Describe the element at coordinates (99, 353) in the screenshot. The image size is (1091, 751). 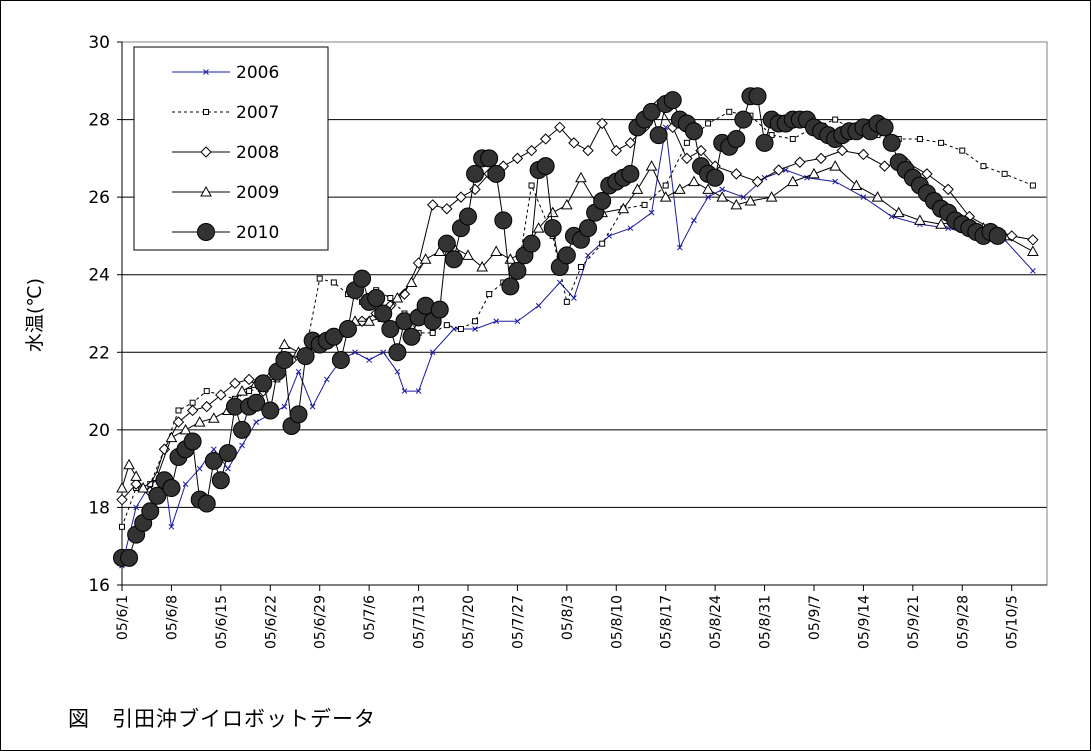
I see `y-tick-label: 22` at that location.